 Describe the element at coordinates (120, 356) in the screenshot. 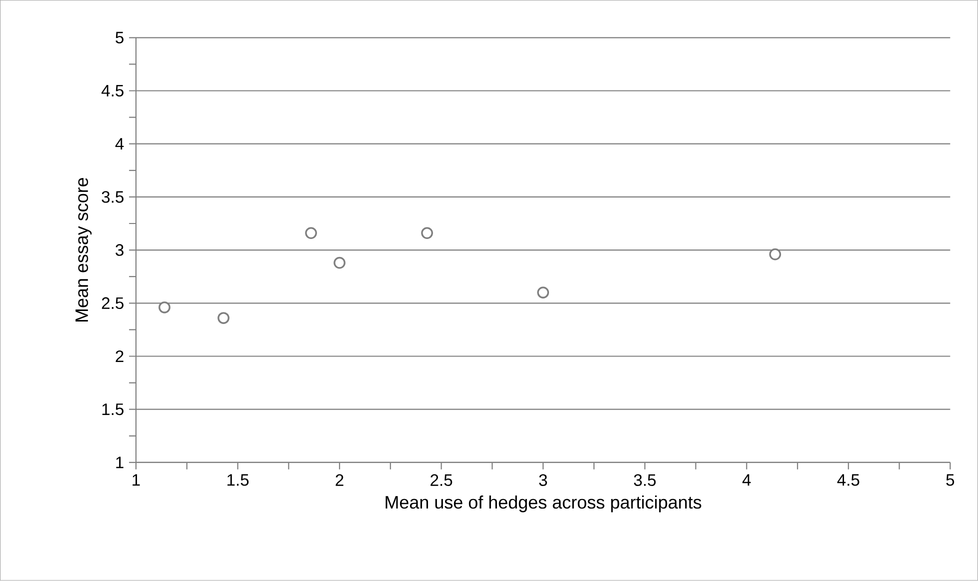

I see `y-tick-label: 2` at that location.